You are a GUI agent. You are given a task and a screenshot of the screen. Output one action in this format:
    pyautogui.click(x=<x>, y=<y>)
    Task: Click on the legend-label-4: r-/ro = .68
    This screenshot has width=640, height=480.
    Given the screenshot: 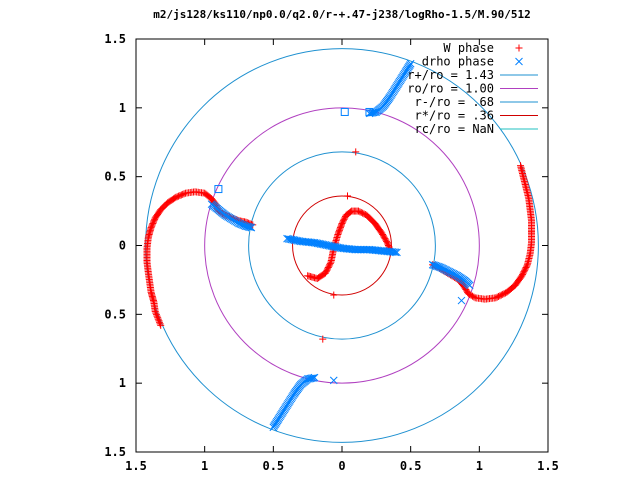 What is the action you would take?
    pyautogui.click(x=454, y=102)
    